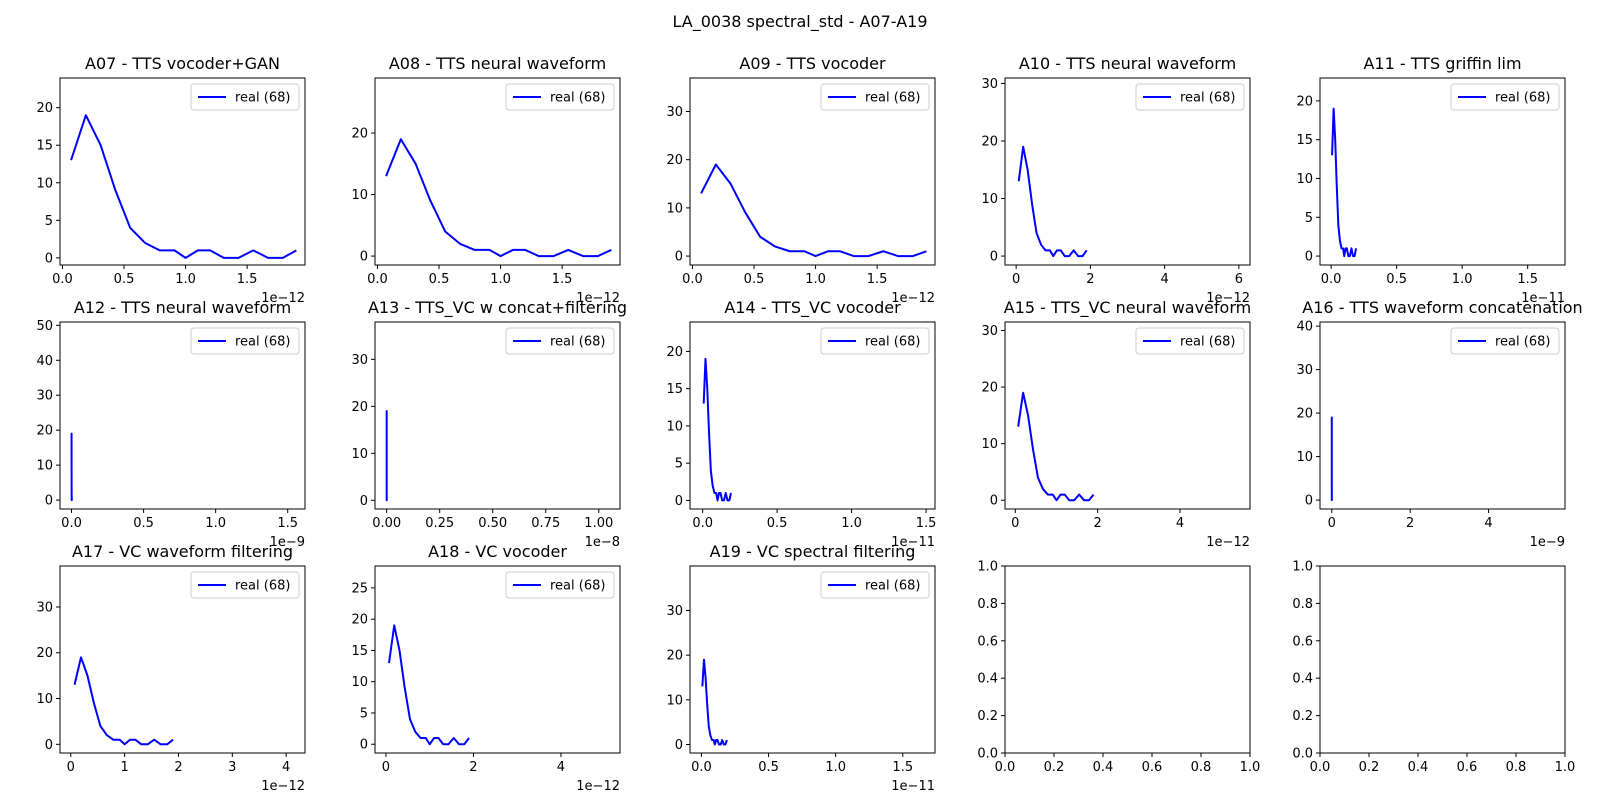  I want to click on y-tick-label: 40, so click(44, 361).